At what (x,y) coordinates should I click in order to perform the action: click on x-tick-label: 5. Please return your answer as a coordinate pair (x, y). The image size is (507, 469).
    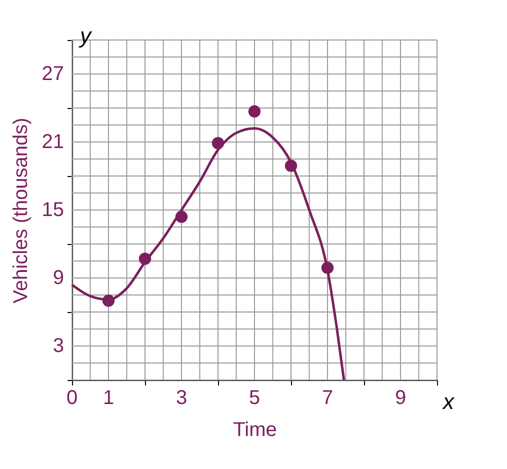
    Looking at the image, I should click on (254, 398).